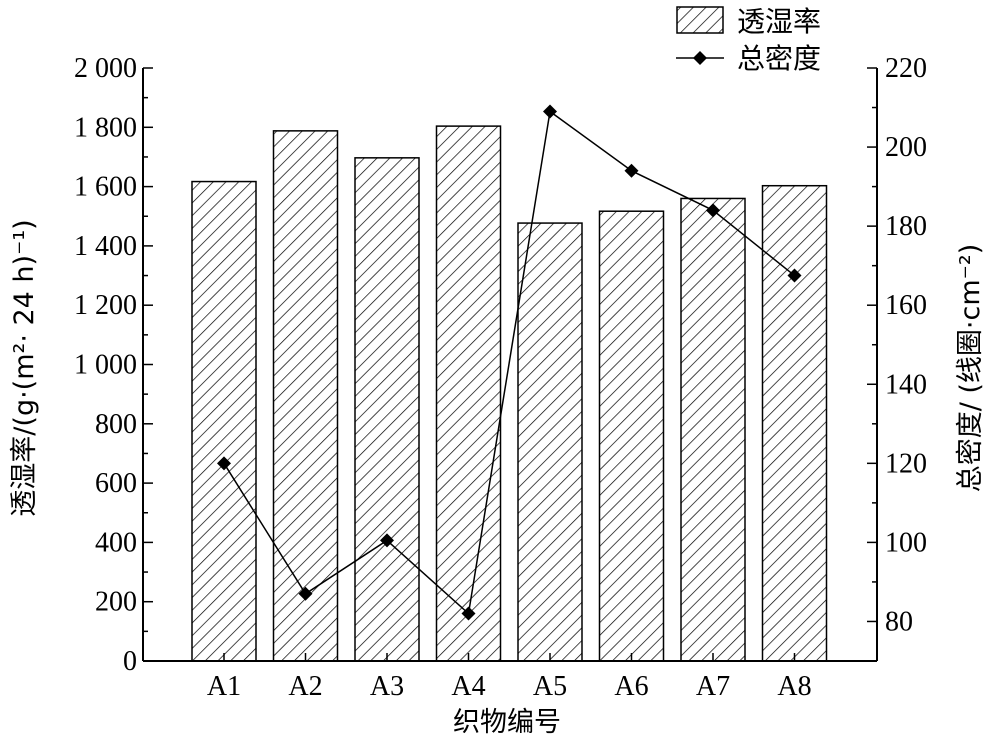  Describe the element at coordinates (105, 127) in the screenshot. I see `y-left-tick-label: 1 800` at that location.